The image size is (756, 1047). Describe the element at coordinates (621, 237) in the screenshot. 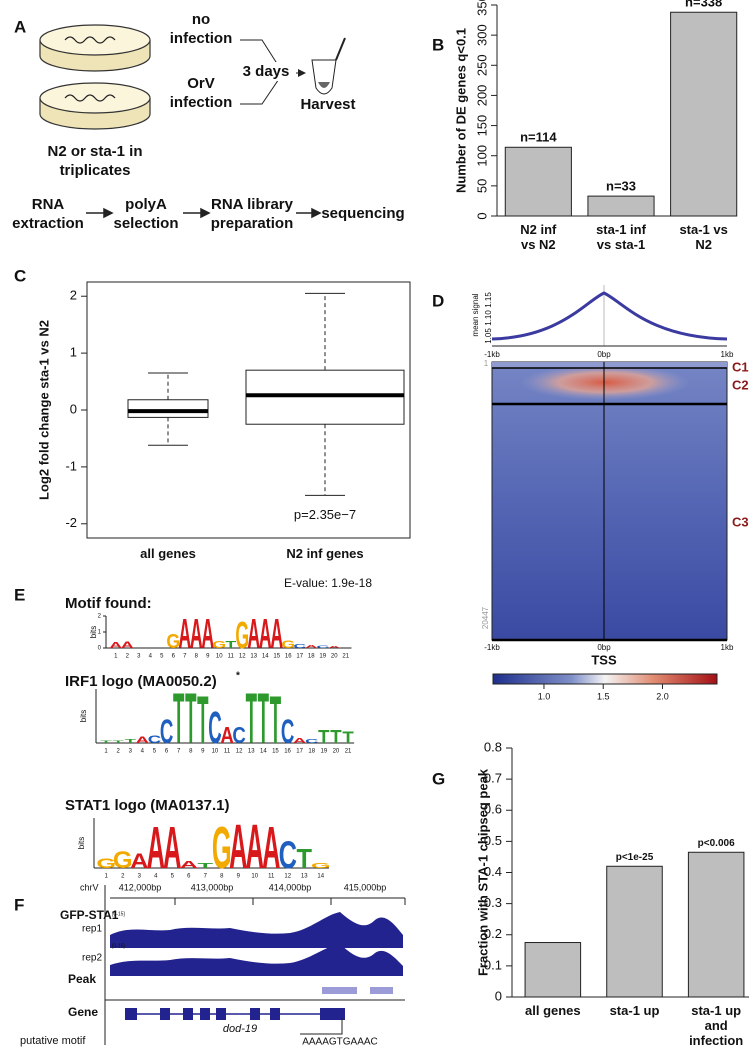

I see `x-tick-label: sta-1 inf vs sta-1` at that location.